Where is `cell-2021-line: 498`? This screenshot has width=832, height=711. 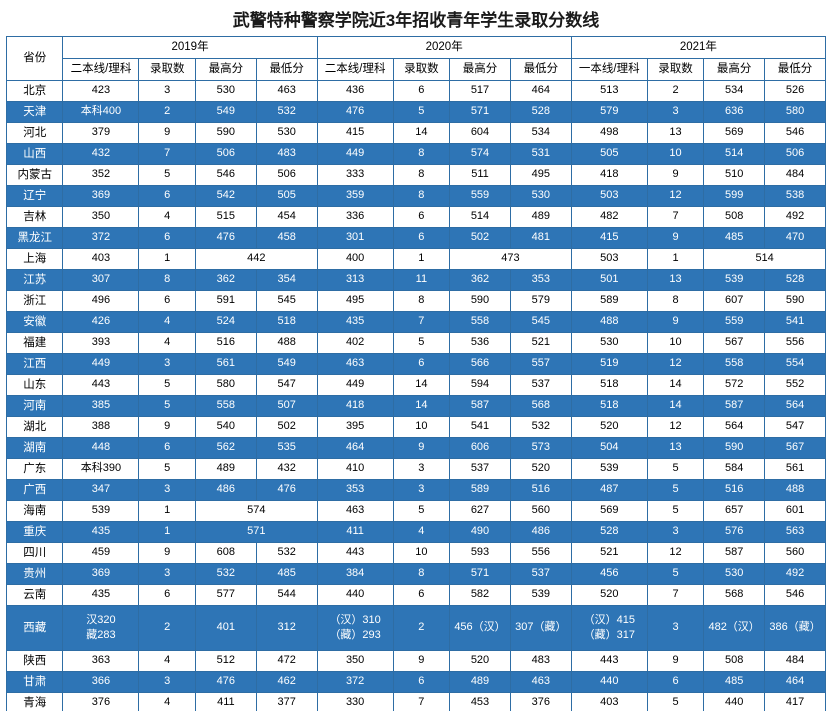 cell-2021-line: 498 is located at coordinates (609, 133).